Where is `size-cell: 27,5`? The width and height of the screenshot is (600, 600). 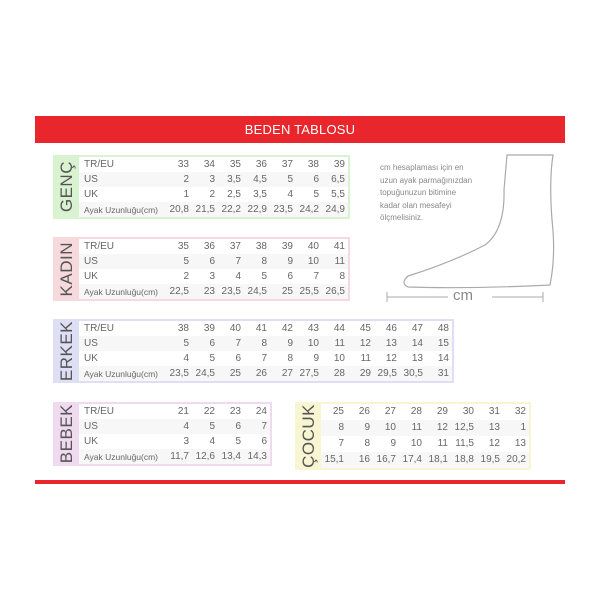 size-cell: 27,5 is located at coordinates (309, 374).